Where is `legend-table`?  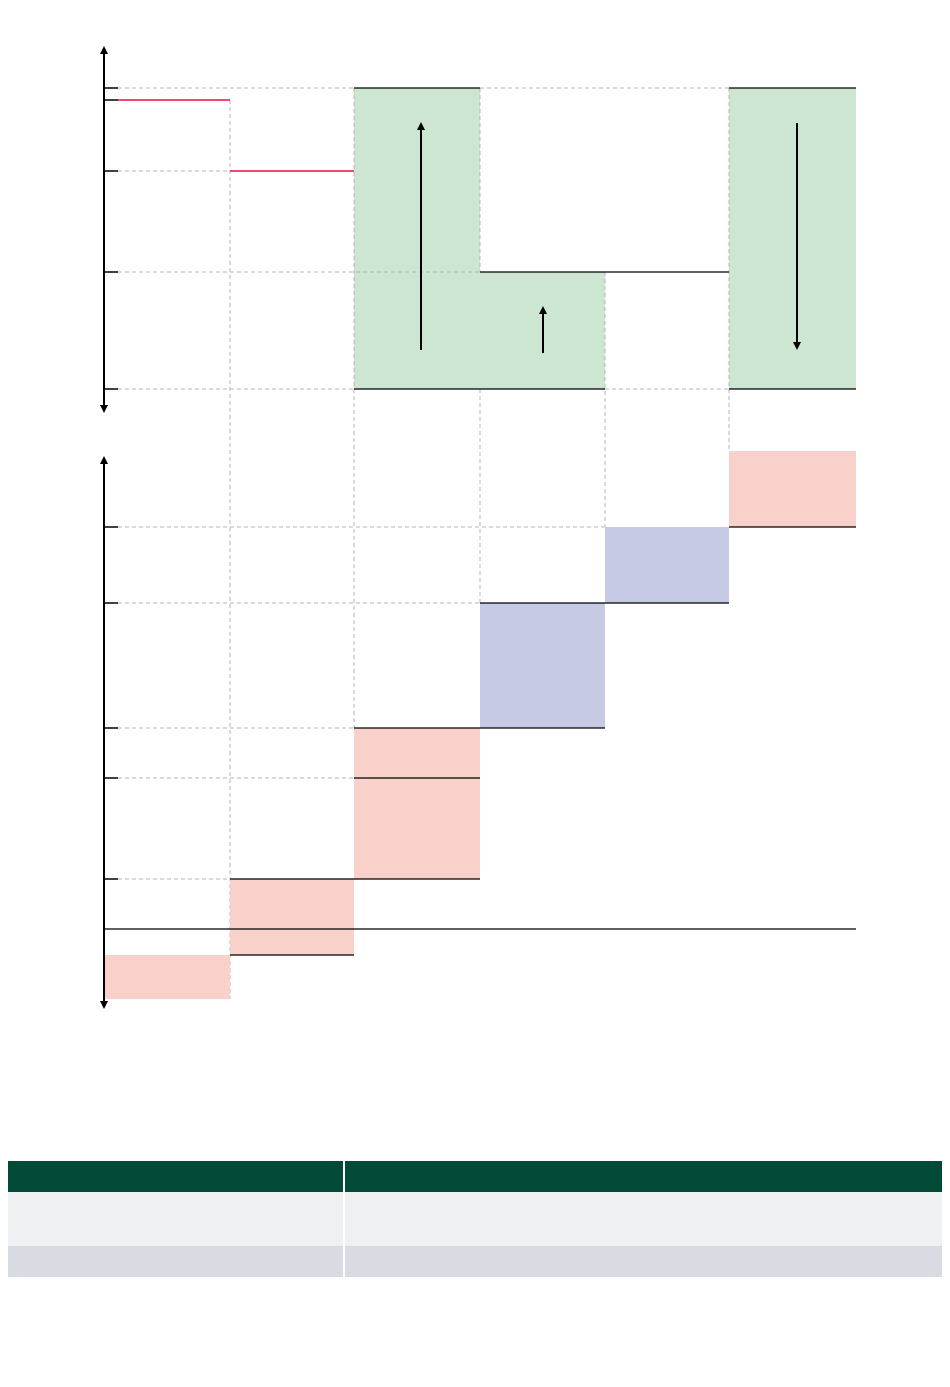 legend-table is located at coordinates (475, 1219).